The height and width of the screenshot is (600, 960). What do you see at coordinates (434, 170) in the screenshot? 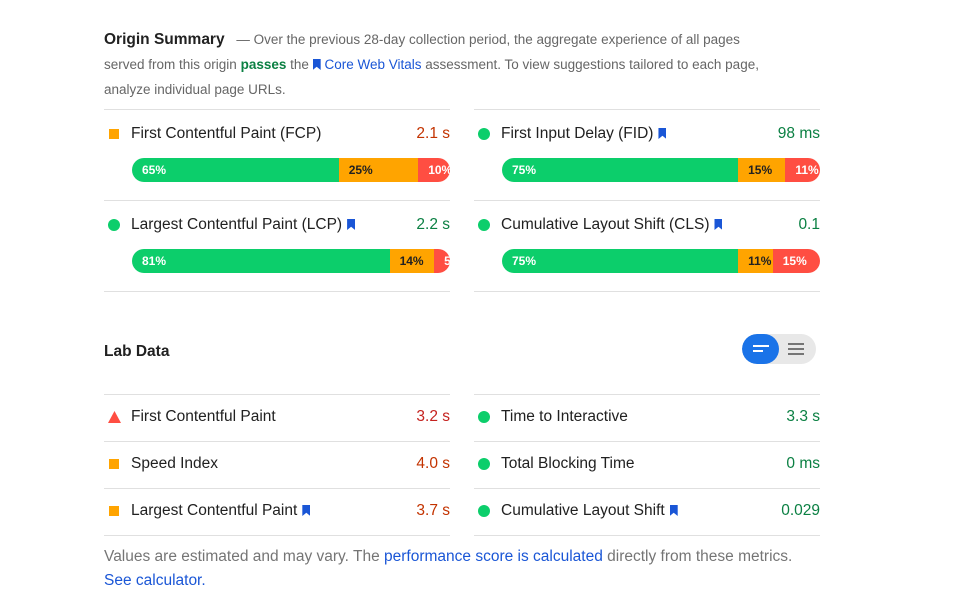
I see `distribution-poor-segment: 10%` at bounding box center [434, 170].